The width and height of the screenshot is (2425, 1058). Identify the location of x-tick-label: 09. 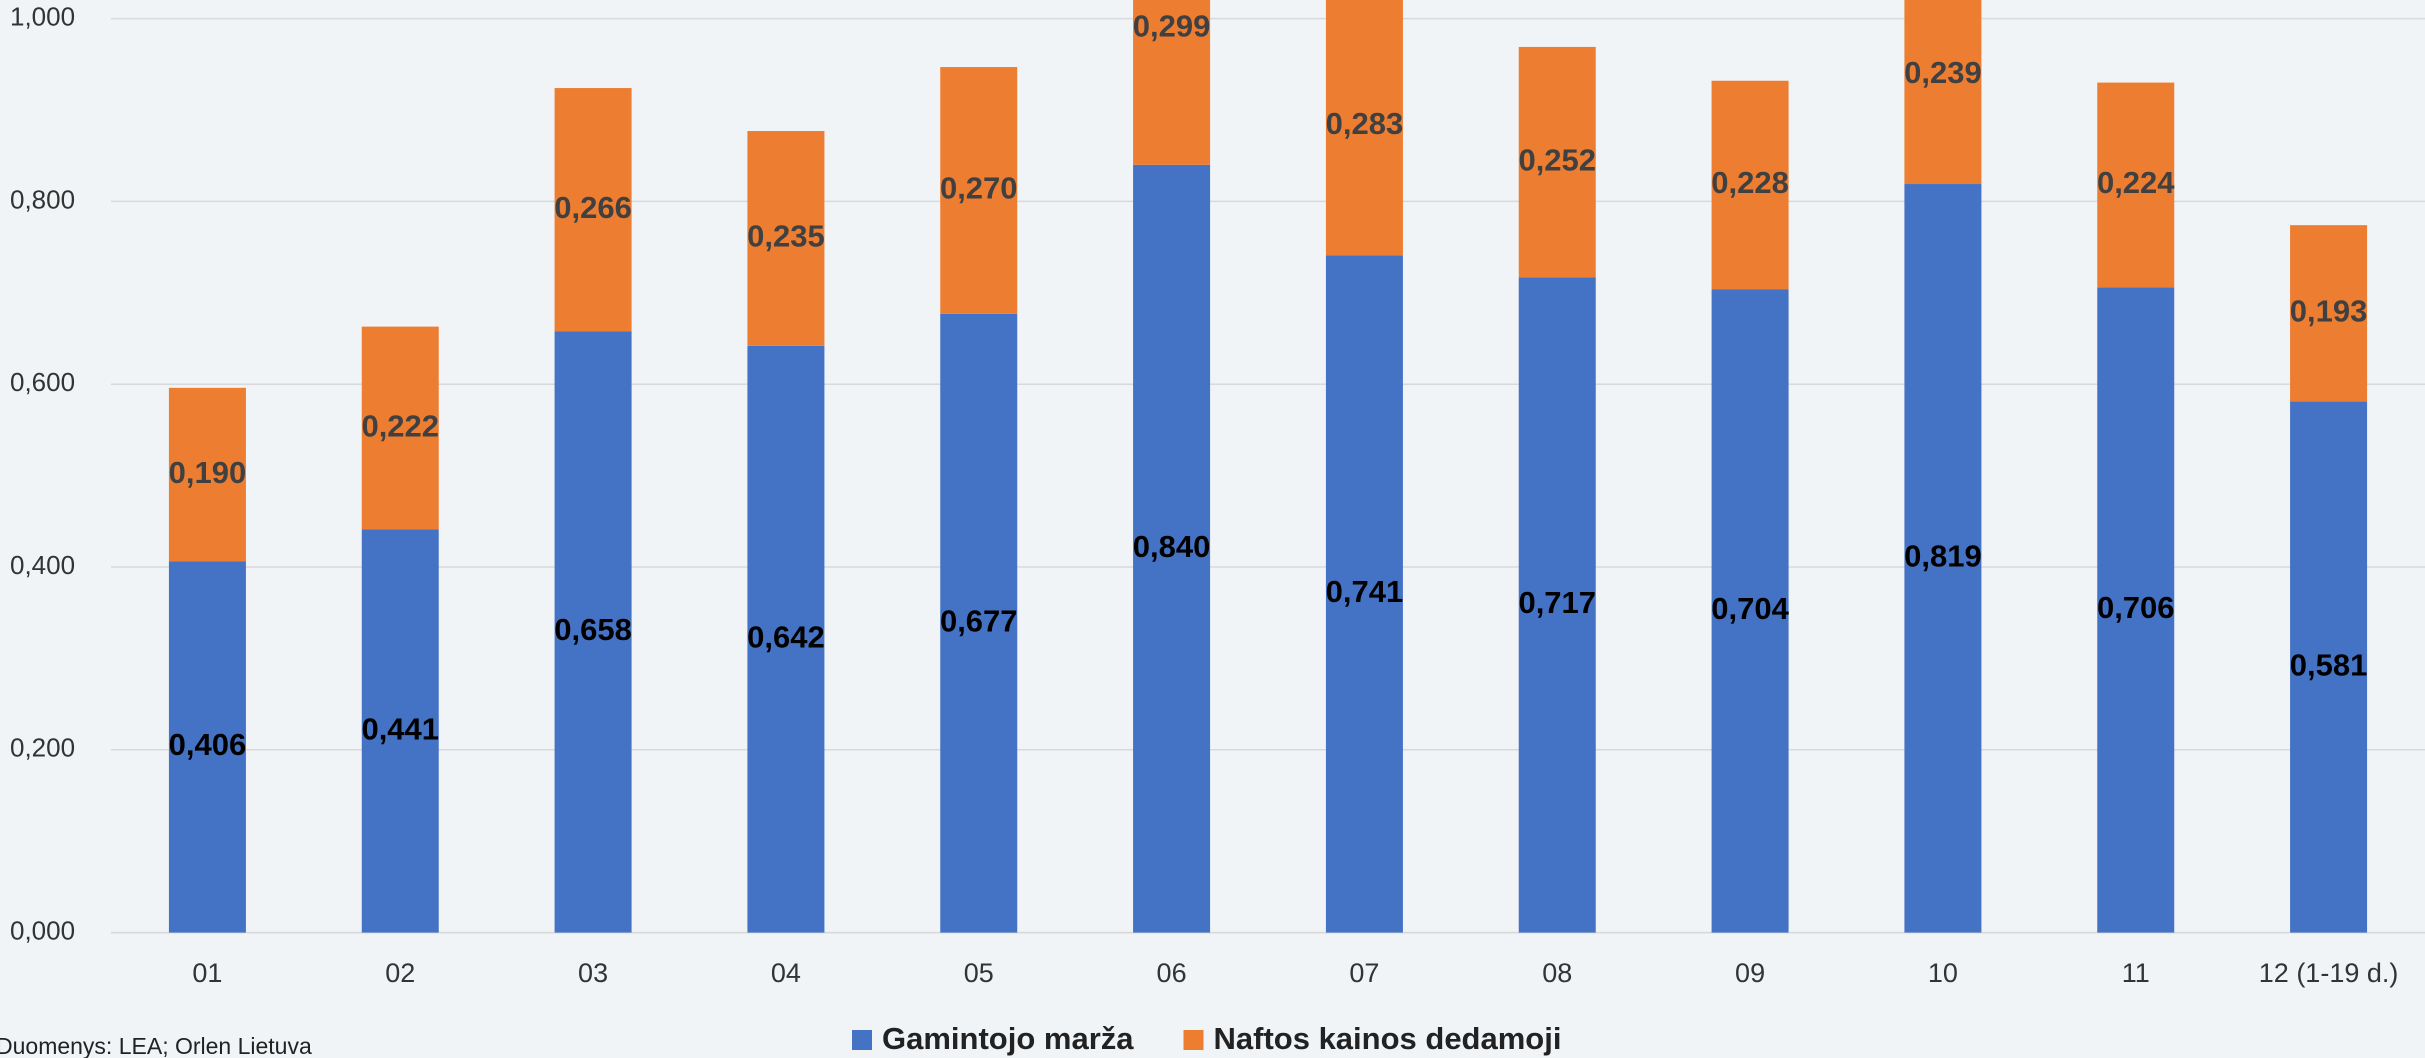
(1750, 973).